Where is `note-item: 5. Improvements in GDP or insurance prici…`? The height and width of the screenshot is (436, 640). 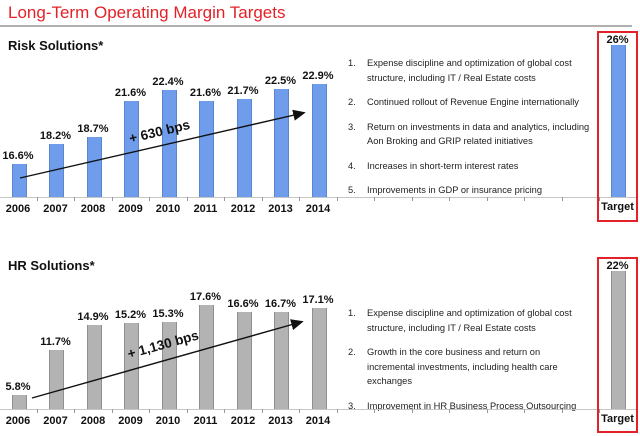 note-item: 5. Improvements in GDP or insurance prici… is located at coordinates (469, 190).